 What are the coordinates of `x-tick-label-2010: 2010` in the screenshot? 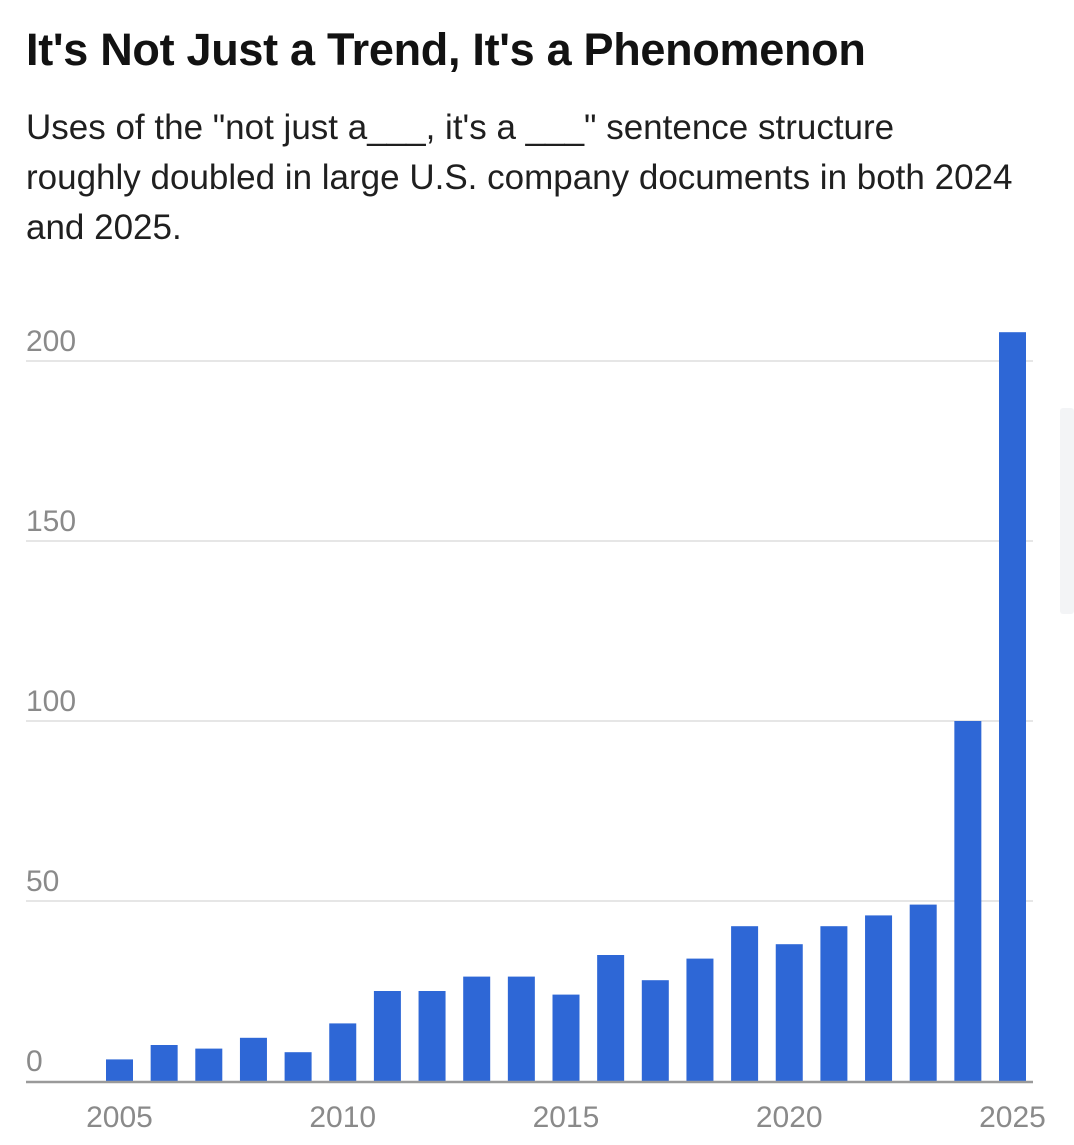 It's located at (342, 1117).